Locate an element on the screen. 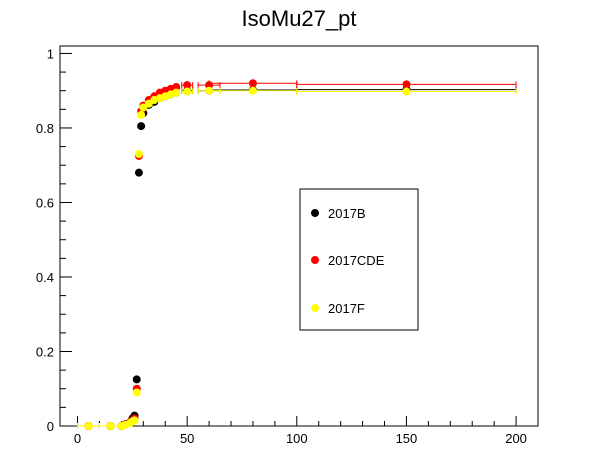 This screenshot has width=598, height=474. legend-box is located at coordinates (359, 259).